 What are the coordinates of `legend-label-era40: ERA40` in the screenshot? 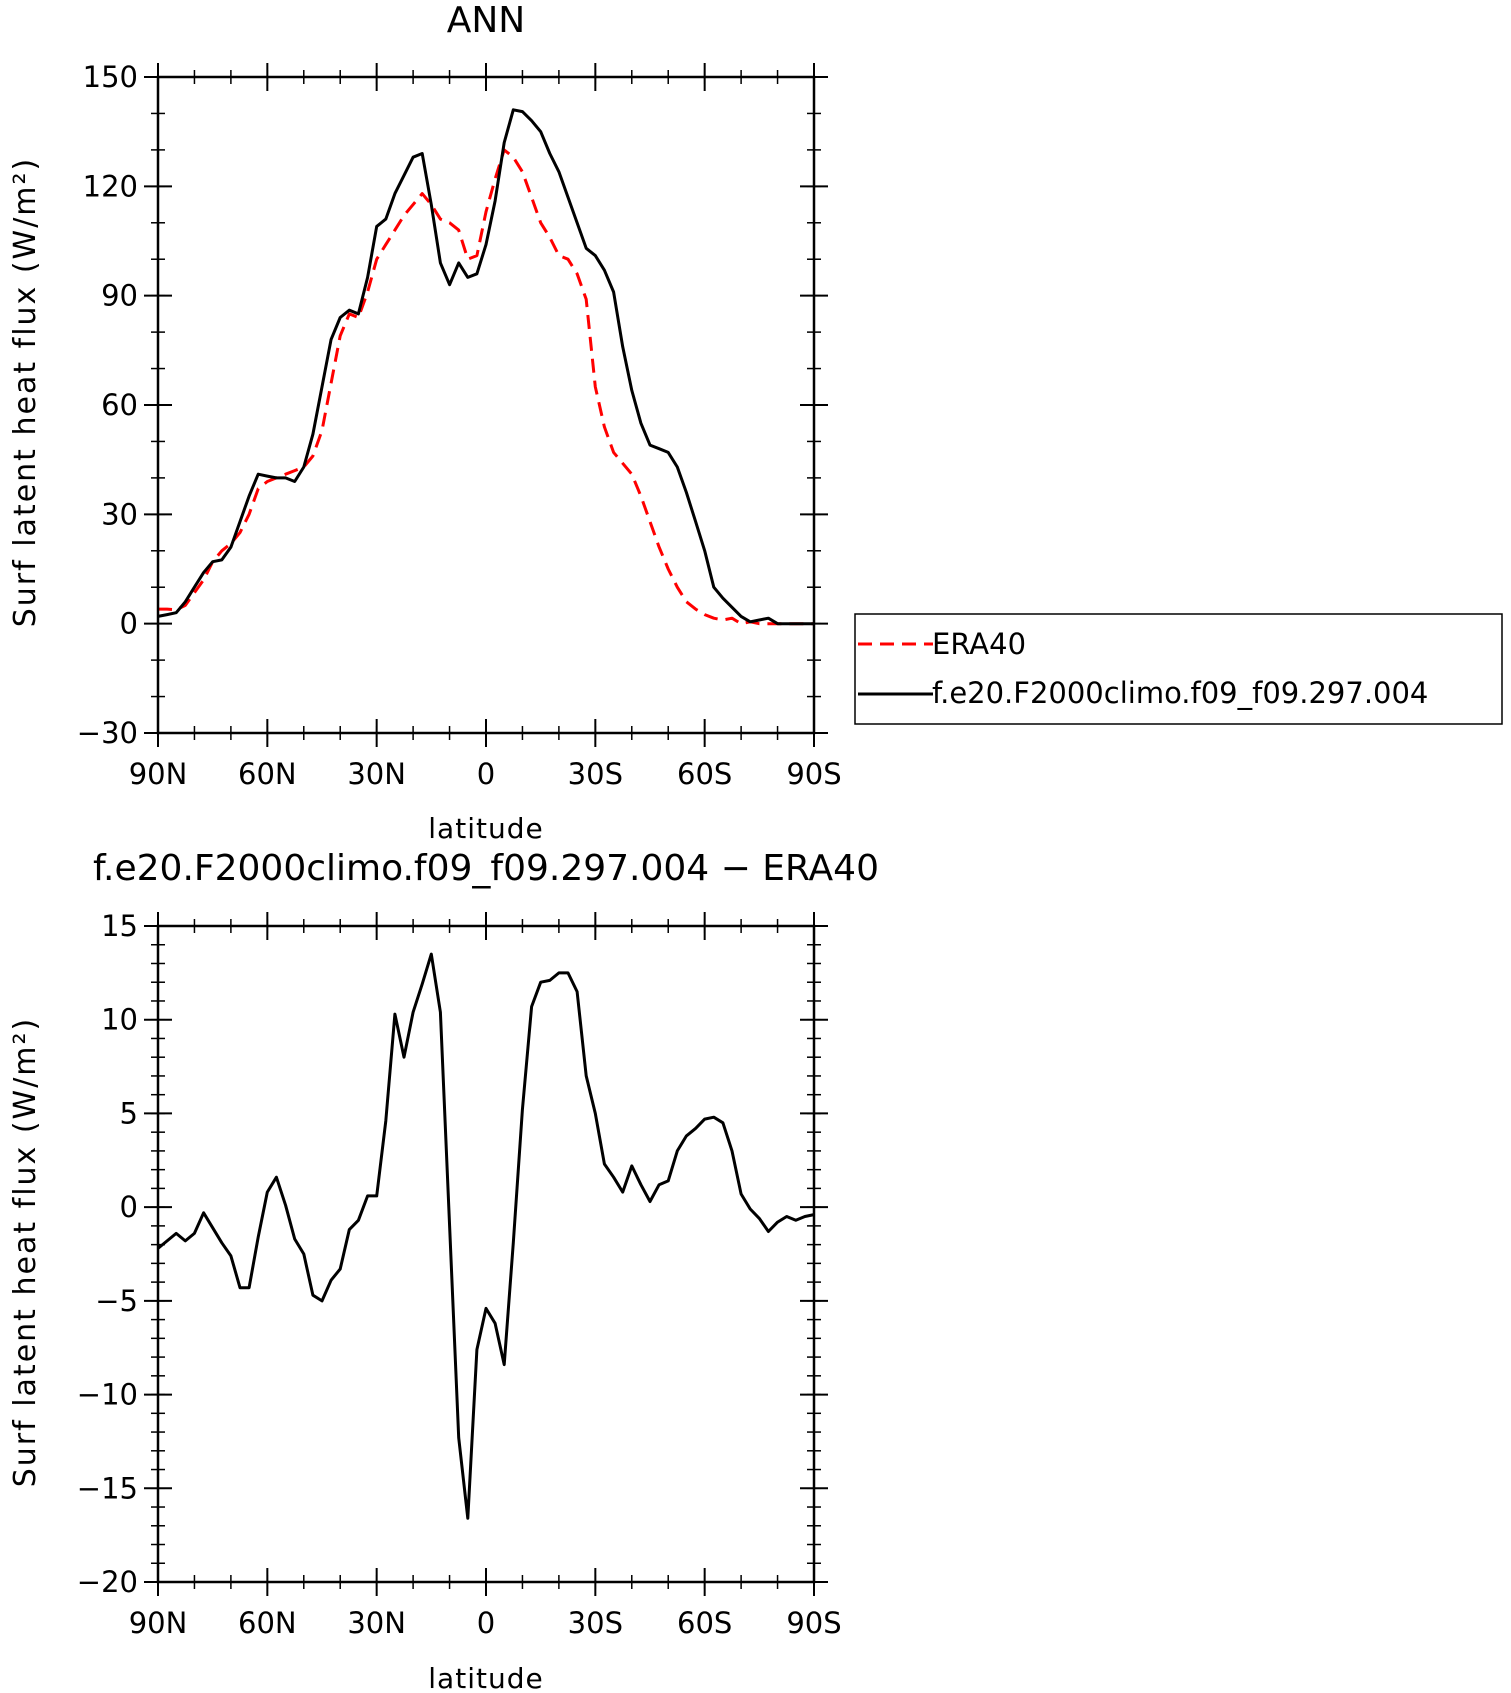 It's located at (979, 644).